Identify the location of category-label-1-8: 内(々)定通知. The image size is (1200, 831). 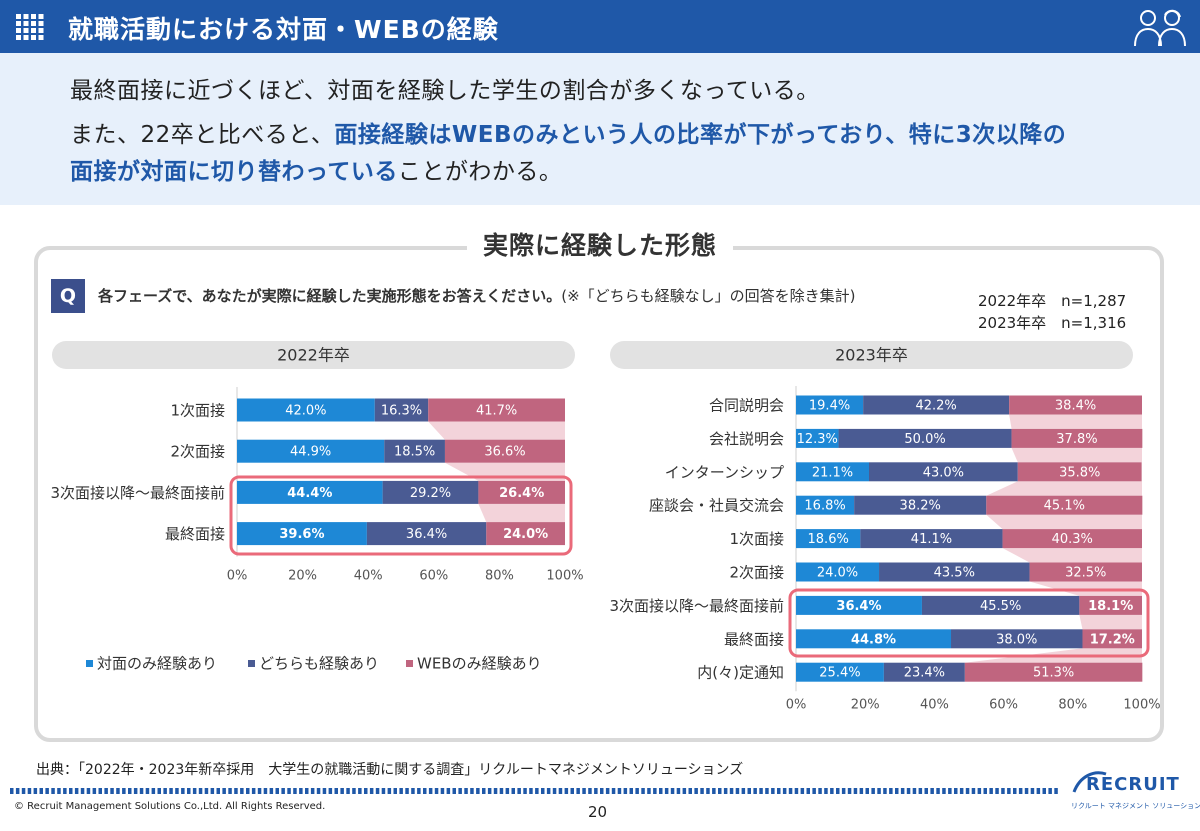
(740, 673).